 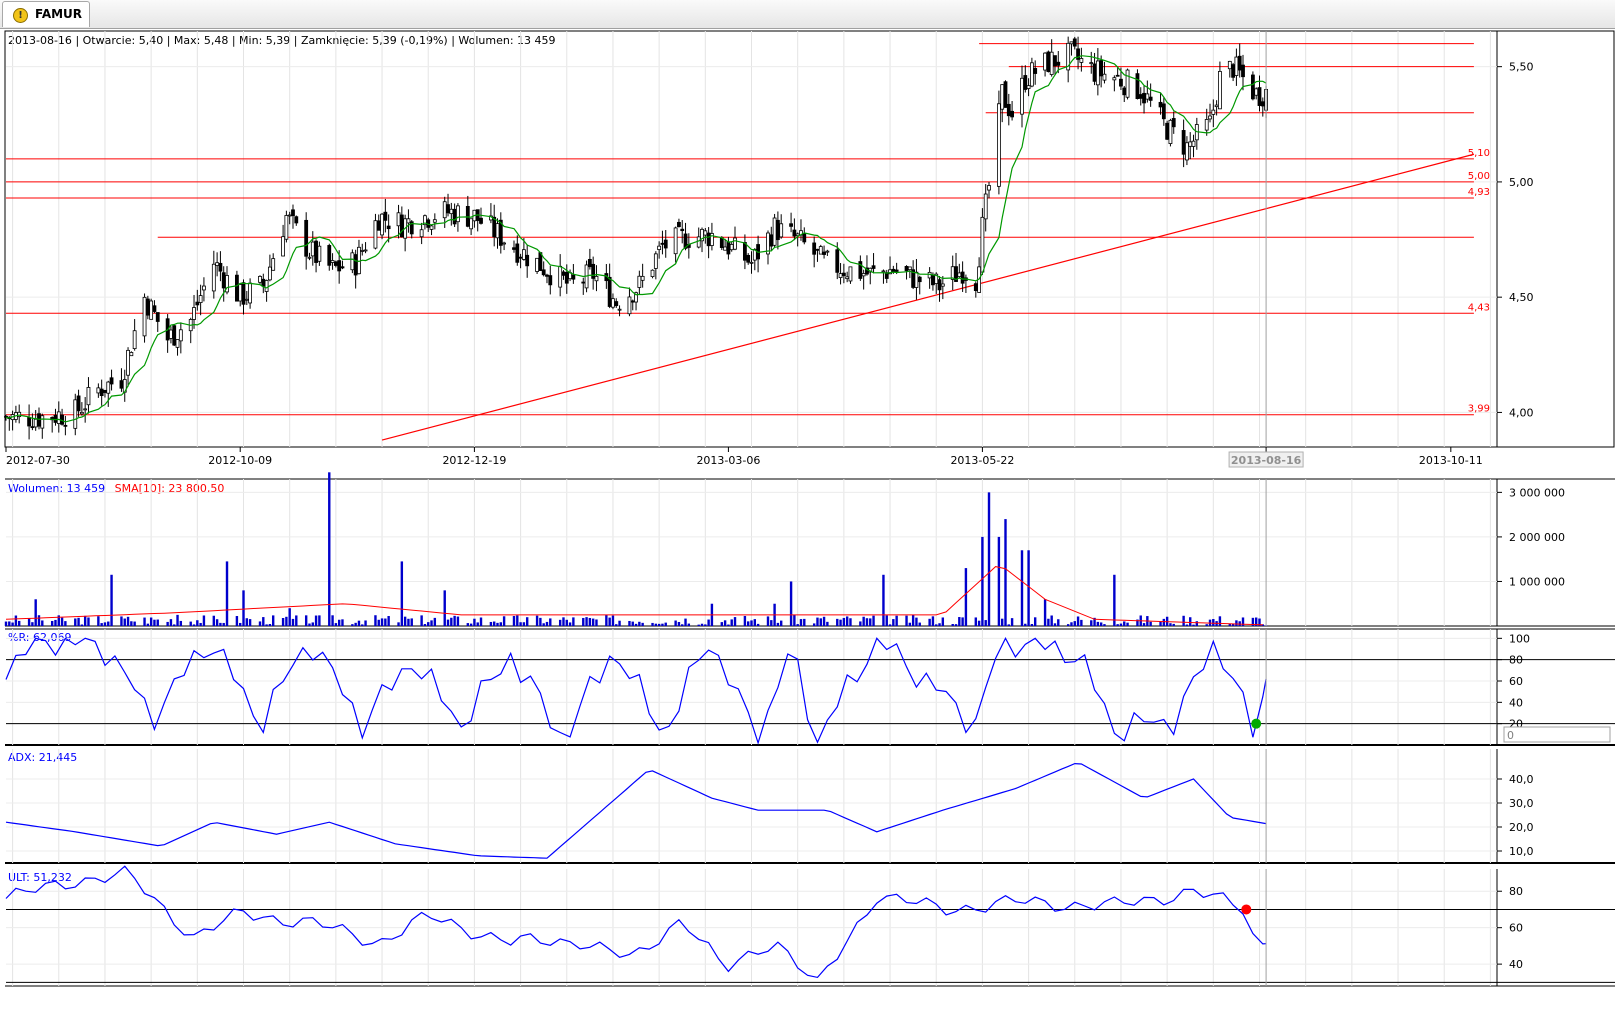 What do you see at coordinates (810, 926) in the screenshot?
I see `ultimate-oscillator-panel: ULT: 51,232 40 60 80` at bounding box center [810, 926].